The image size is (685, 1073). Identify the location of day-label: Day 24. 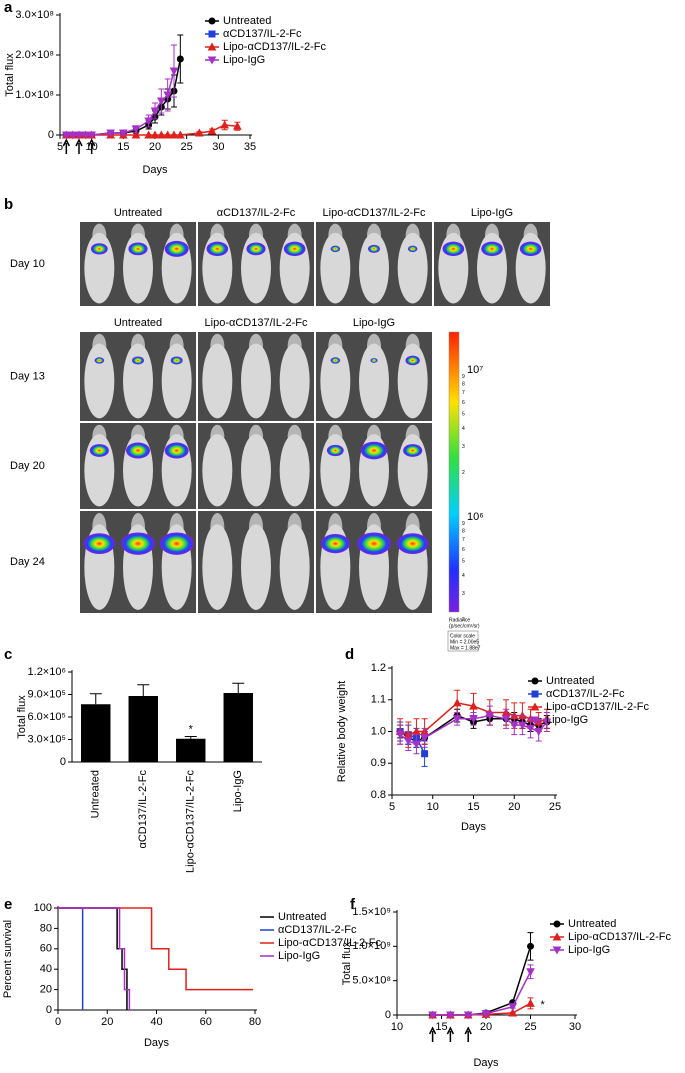
(27, 562).